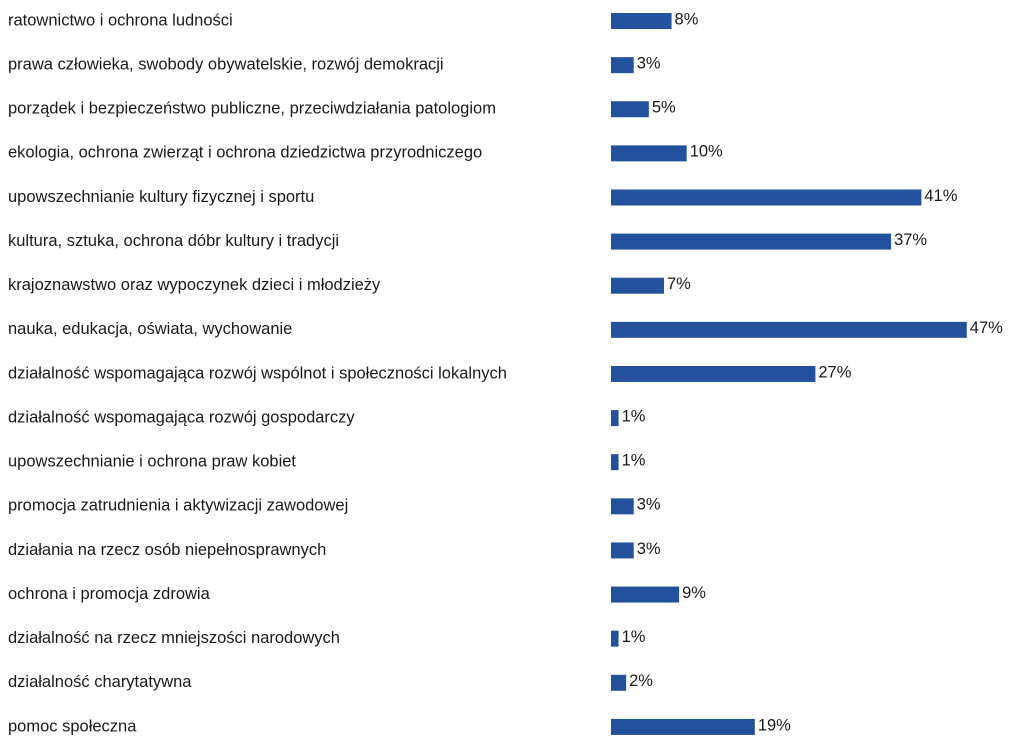 The width and height of the screenshot is (1017, 738). I want to click on value-label: 10%, so click(706, 152).